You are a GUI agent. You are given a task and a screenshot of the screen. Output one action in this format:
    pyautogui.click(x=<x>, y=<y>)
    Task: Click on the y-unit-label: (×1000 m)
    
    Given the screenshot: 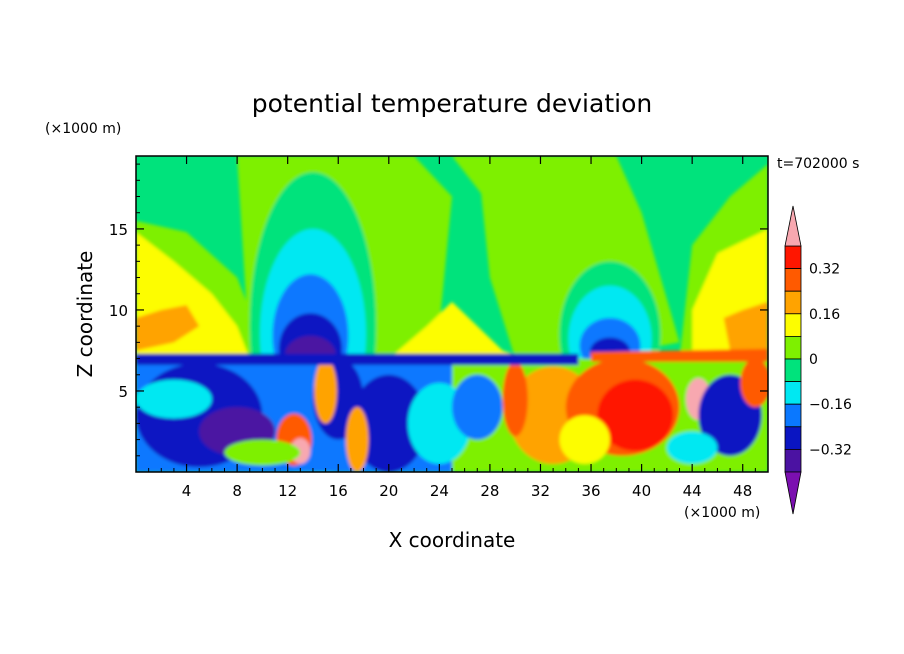 What is the action you would take?
    pyautogui.click(x=83, y=129)
    